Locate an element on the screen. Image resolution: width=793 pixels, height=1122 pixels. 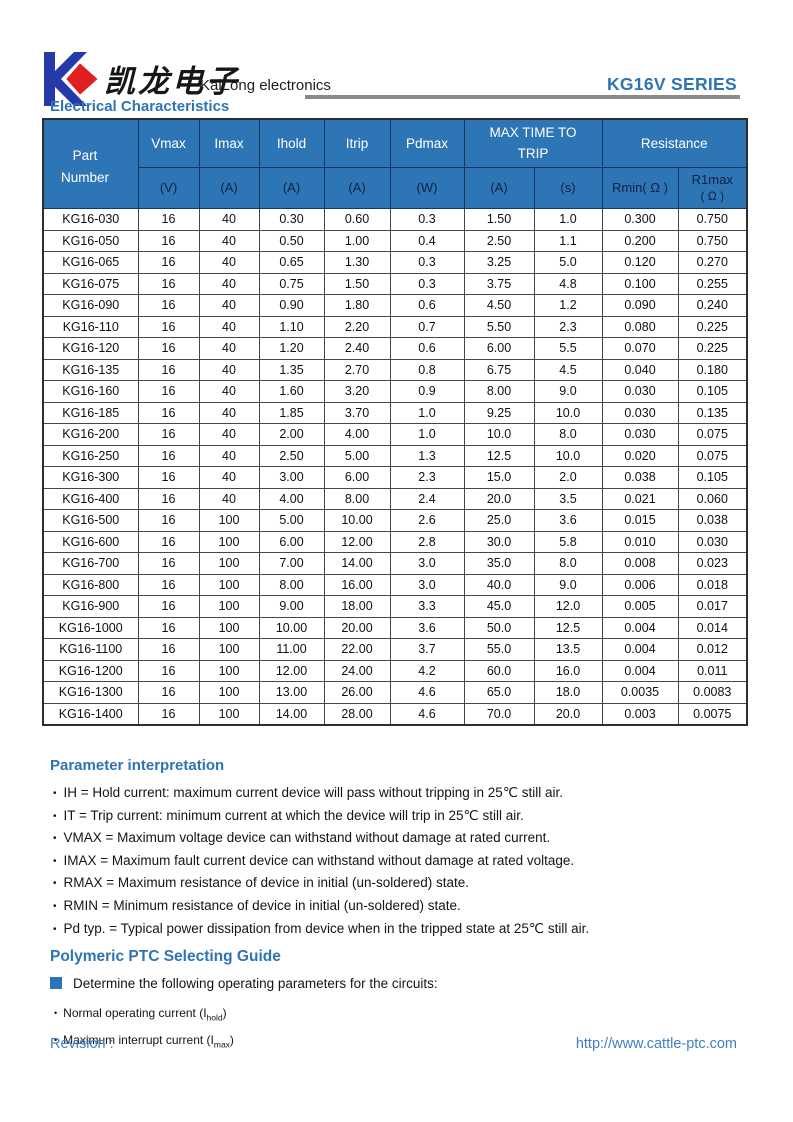
value-cell: 11.00 is located at coordinates (291, 649).